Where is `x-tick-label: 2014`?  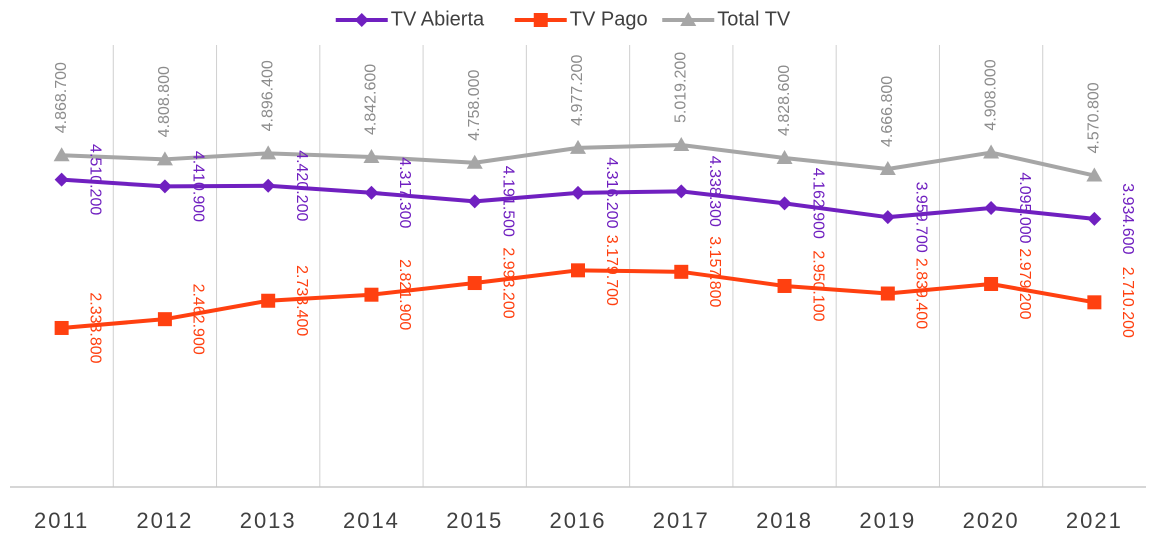
x-tick-label: 2014 is located at coordinates (371, 520).